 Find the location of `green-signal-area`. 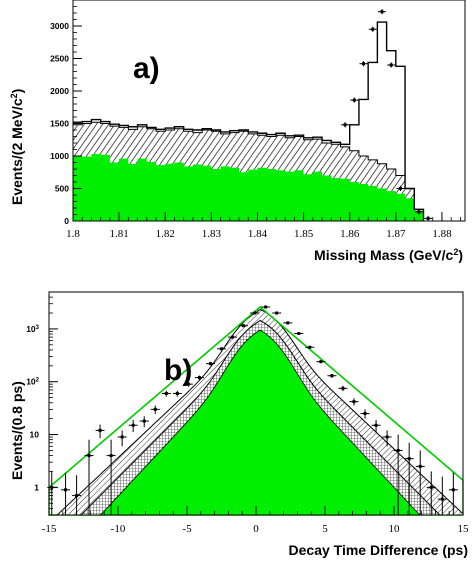

green-signal-area is located at coordinates (248, 187).